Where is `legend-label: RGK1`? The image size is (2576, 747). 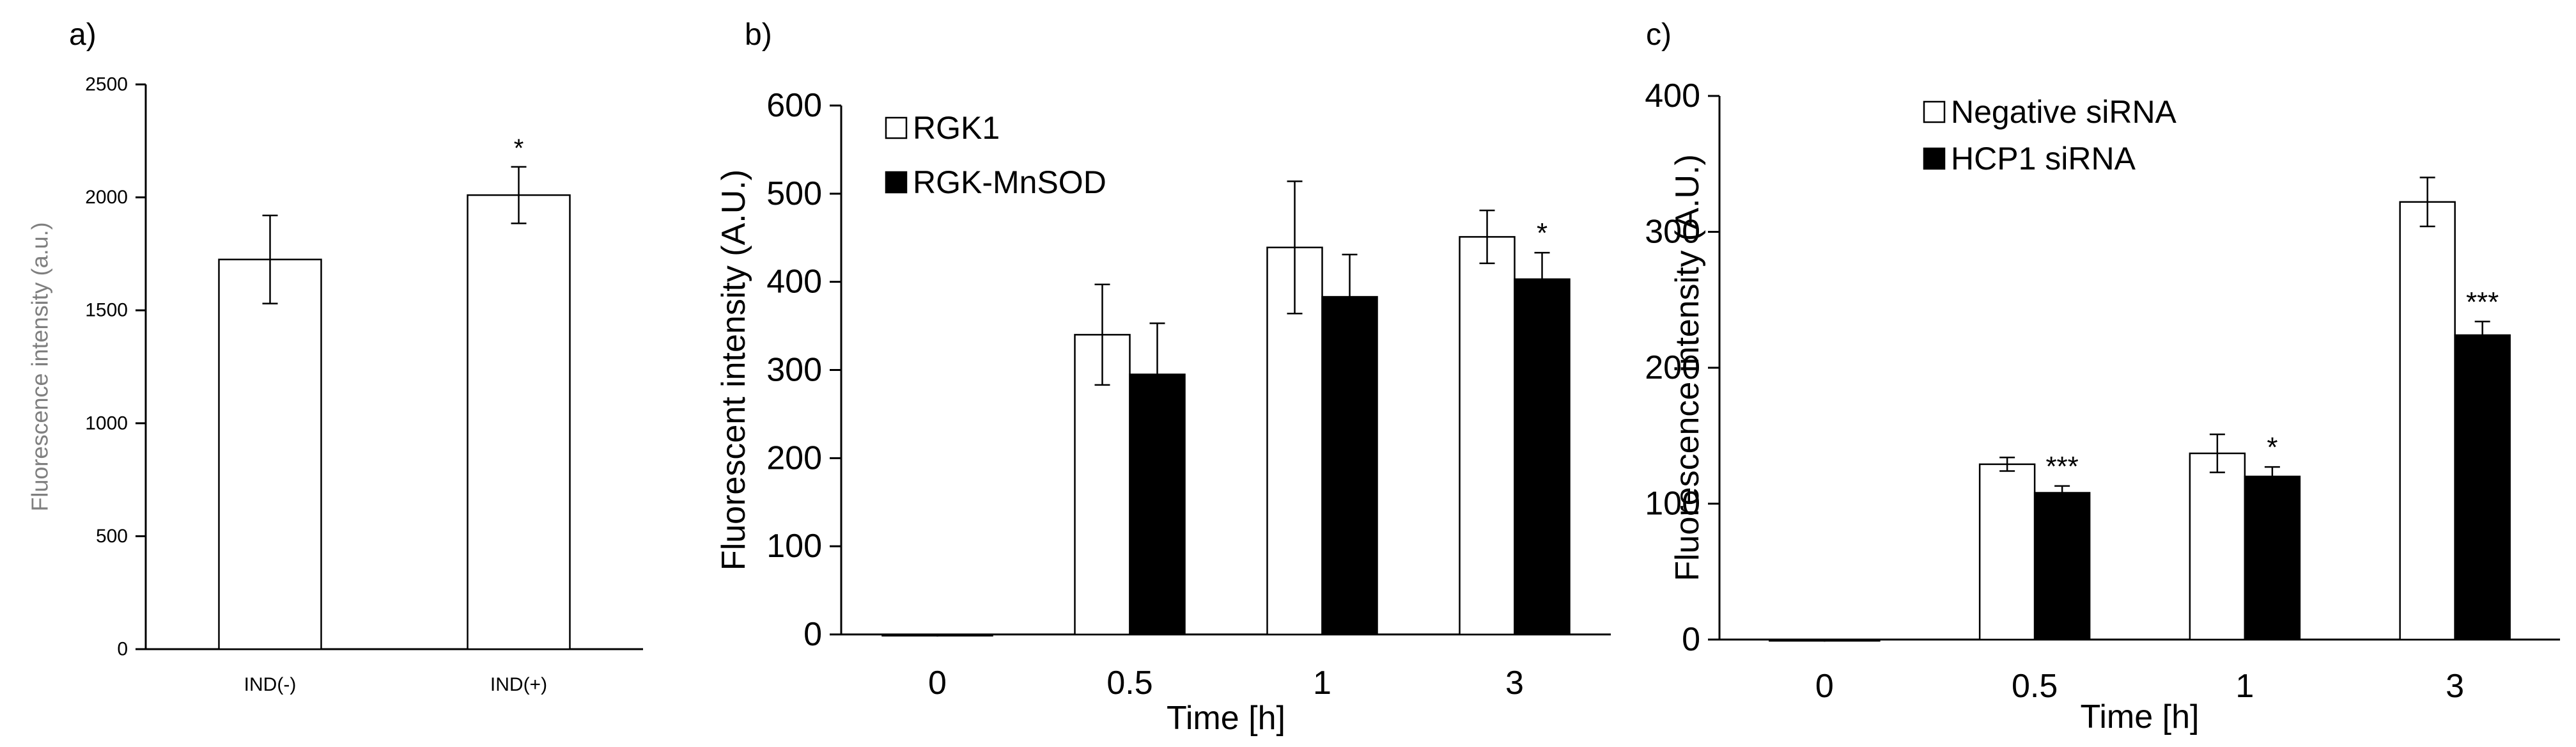
legend-label: RGK1 is located at coordinates (956, 128).